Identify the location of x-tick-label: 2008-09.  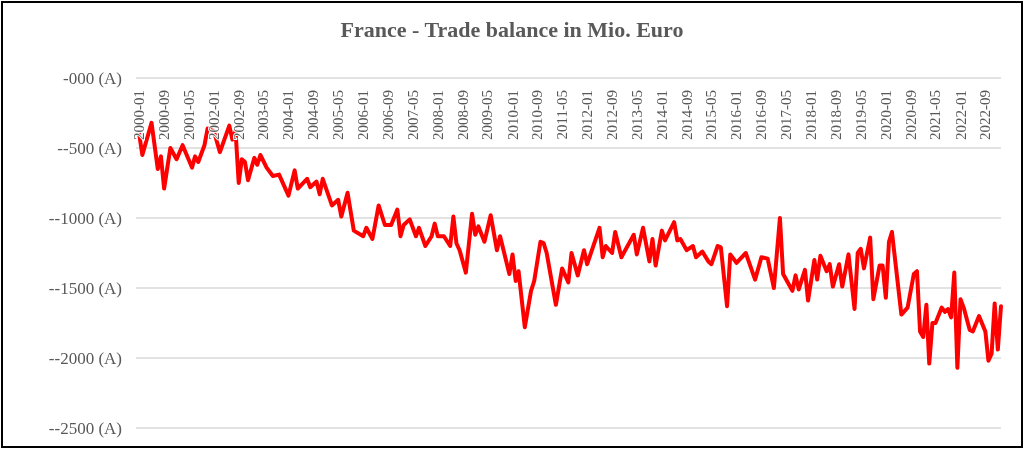
(462, 115).